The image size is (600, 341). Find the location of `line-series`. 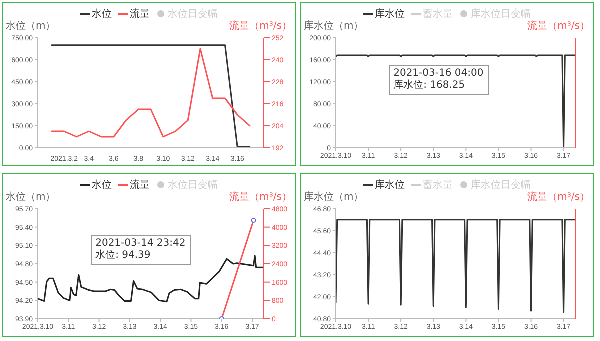

line-series is located at coordinates (456, 265).